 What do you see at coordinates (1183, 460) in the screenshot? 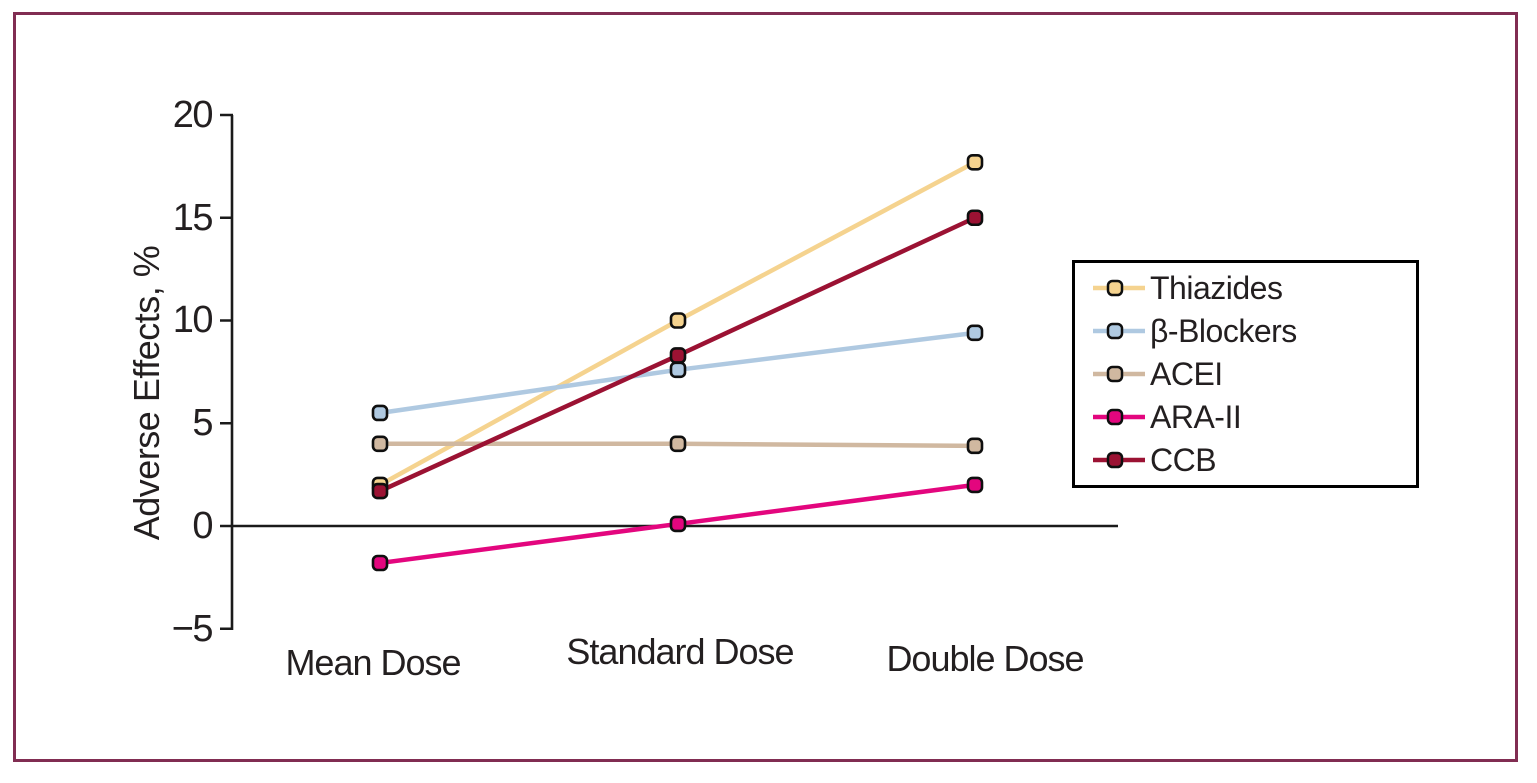
I see `legend-label: CCB` at bounding box center [1183, 460].